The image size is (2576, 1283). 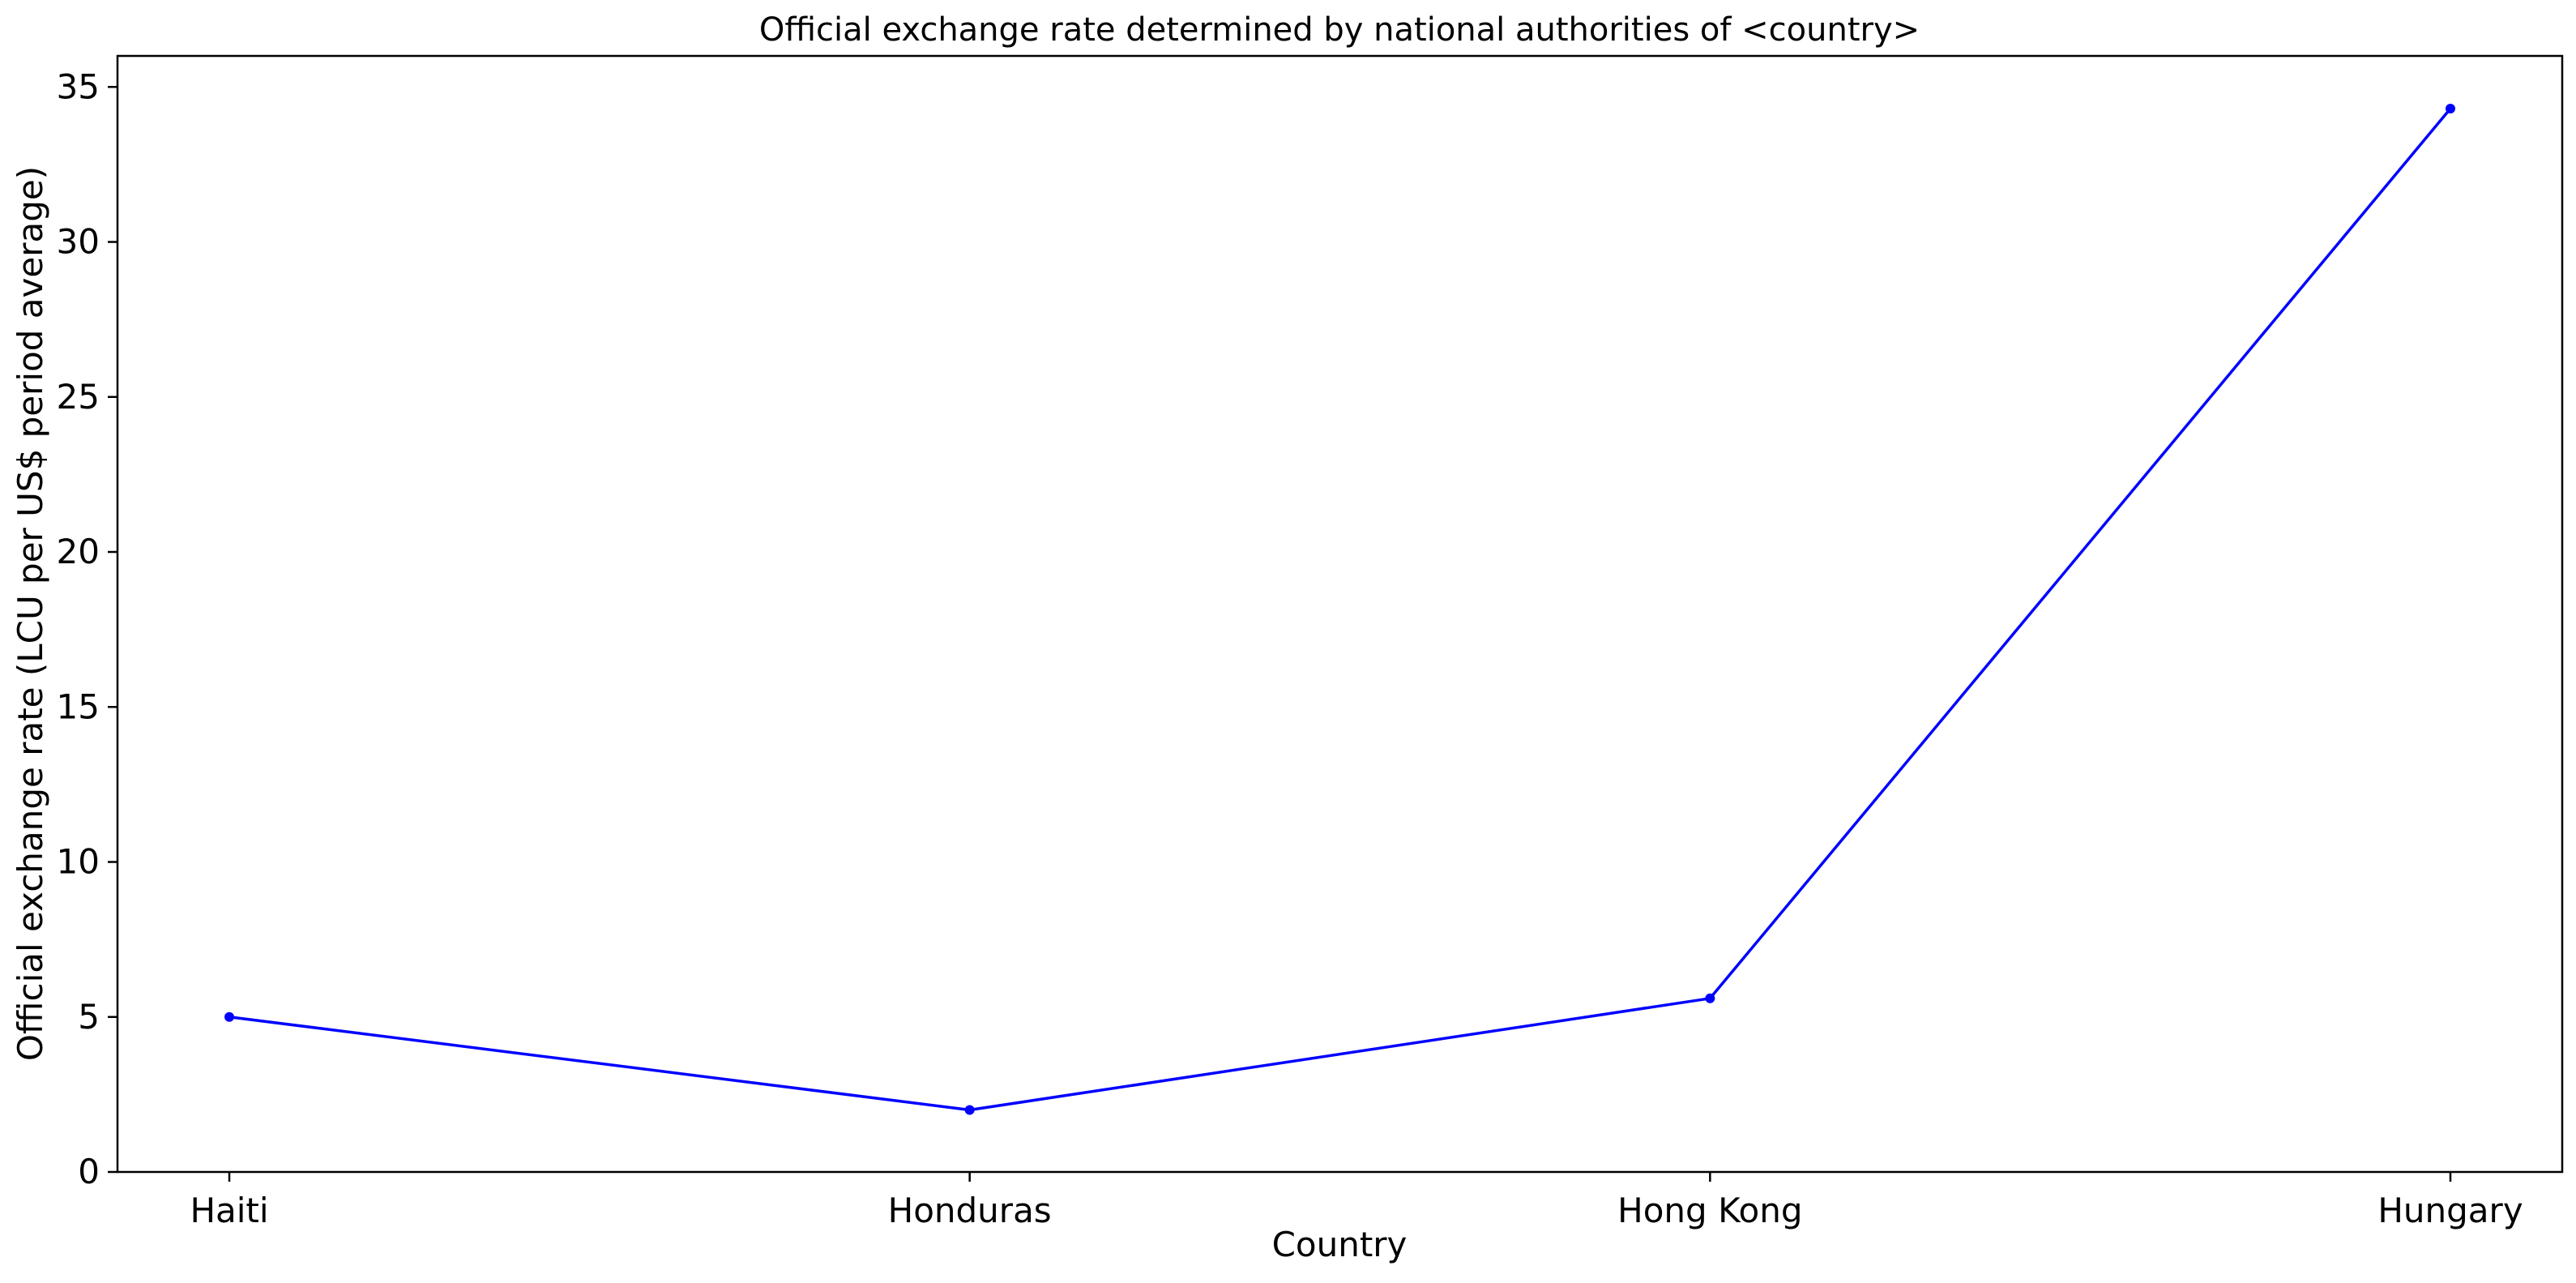 I want to click on y-tick-label: 0, so click(x=89, y=1171).